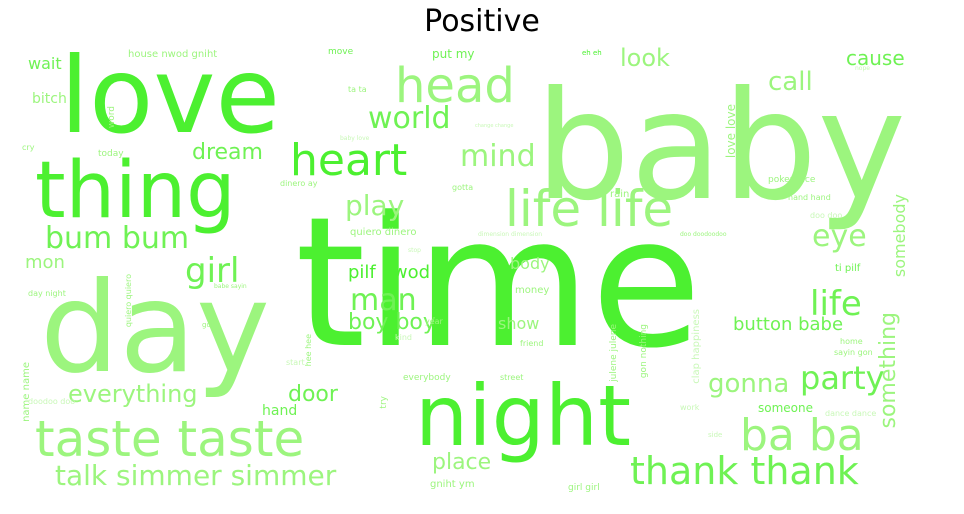  What do you see at coordinates (788, 324) in the screenshot?
I see `word-button-babe: button babe` at bounding box center [788, 324].